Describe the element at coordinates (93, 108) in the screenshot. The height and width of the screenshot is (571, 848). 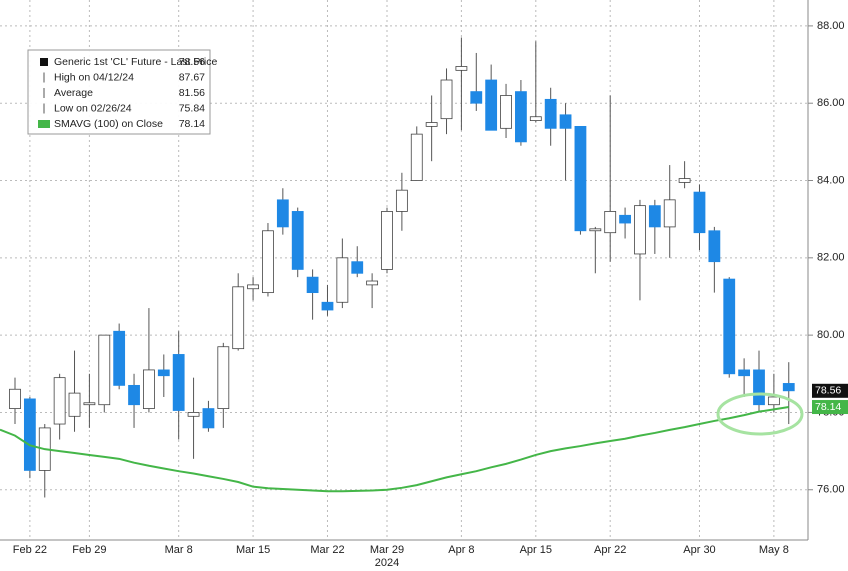
I see `legend-label: Low on 02/26/24` at that location.